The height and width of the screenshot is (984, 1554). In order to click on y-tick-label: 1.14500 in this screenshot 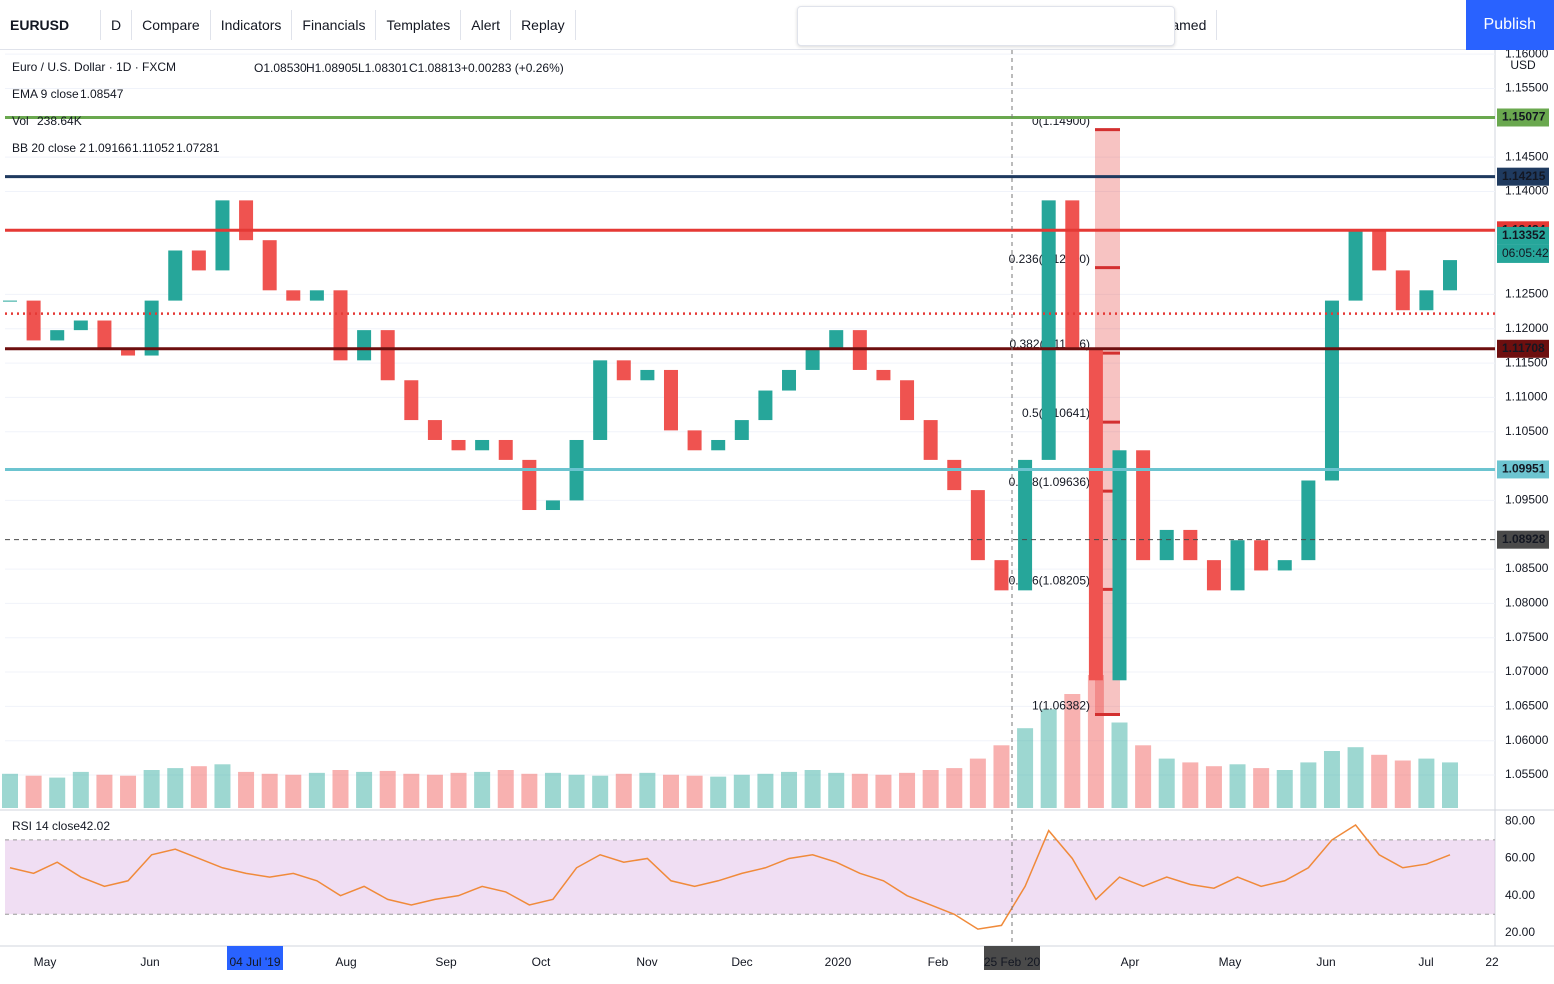, I will do `click(1527, 156)`.